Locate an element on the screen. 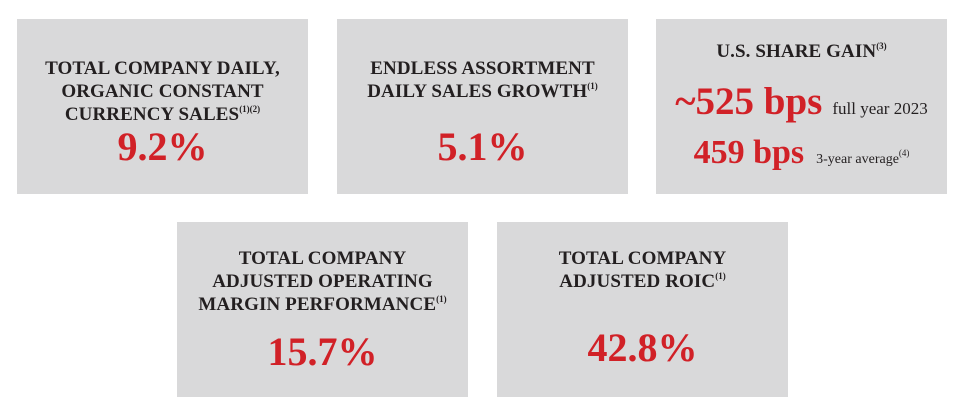 This screenshot has height=417, width=964. endless-assortment-title-line2: DAILY SALES GROWTH(1) is located at coordinates (482, 93).